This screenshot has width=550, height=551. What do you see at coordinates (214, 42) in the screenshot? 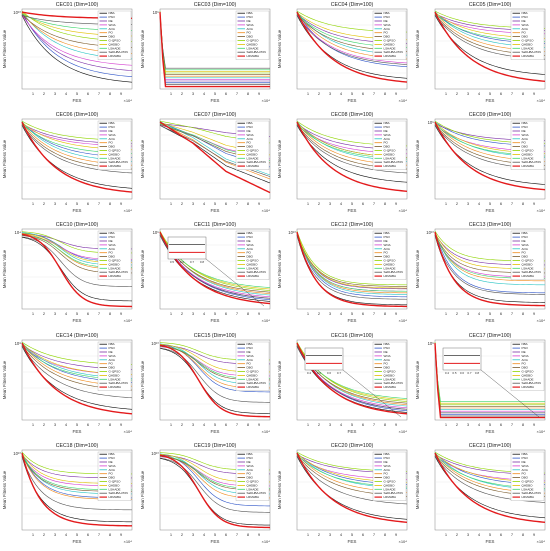
I see `series-line-qhdbo` at bounding box center [214, 42].